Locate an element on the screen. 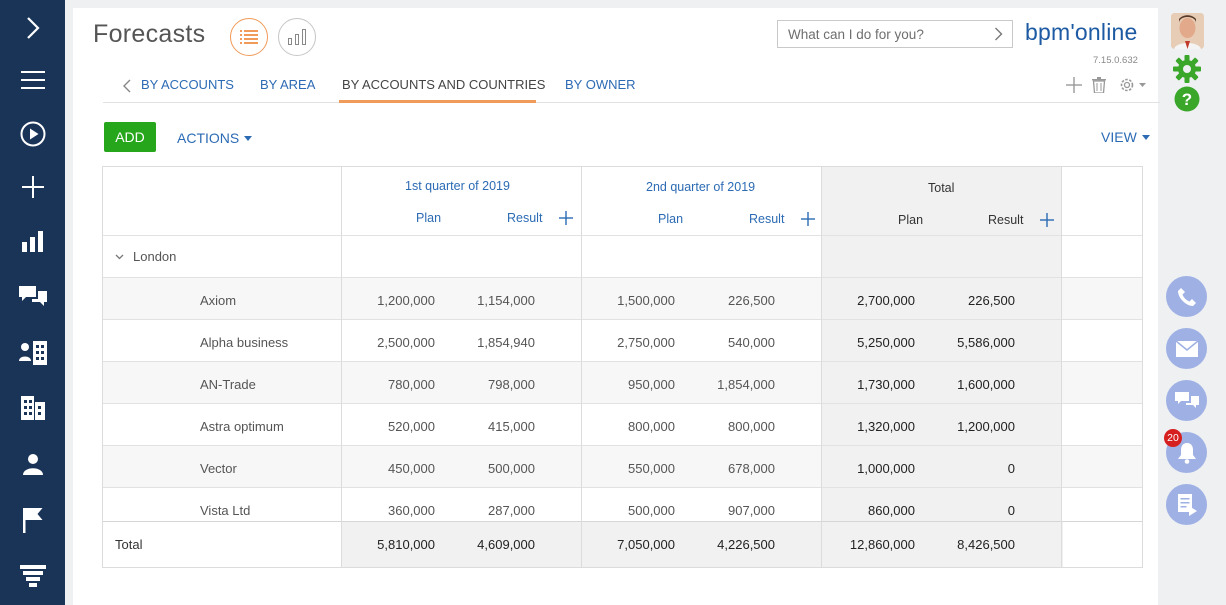 This screenshot has height=605, width=1226. page-title: Forecasts is located at coordinates (149, 34).